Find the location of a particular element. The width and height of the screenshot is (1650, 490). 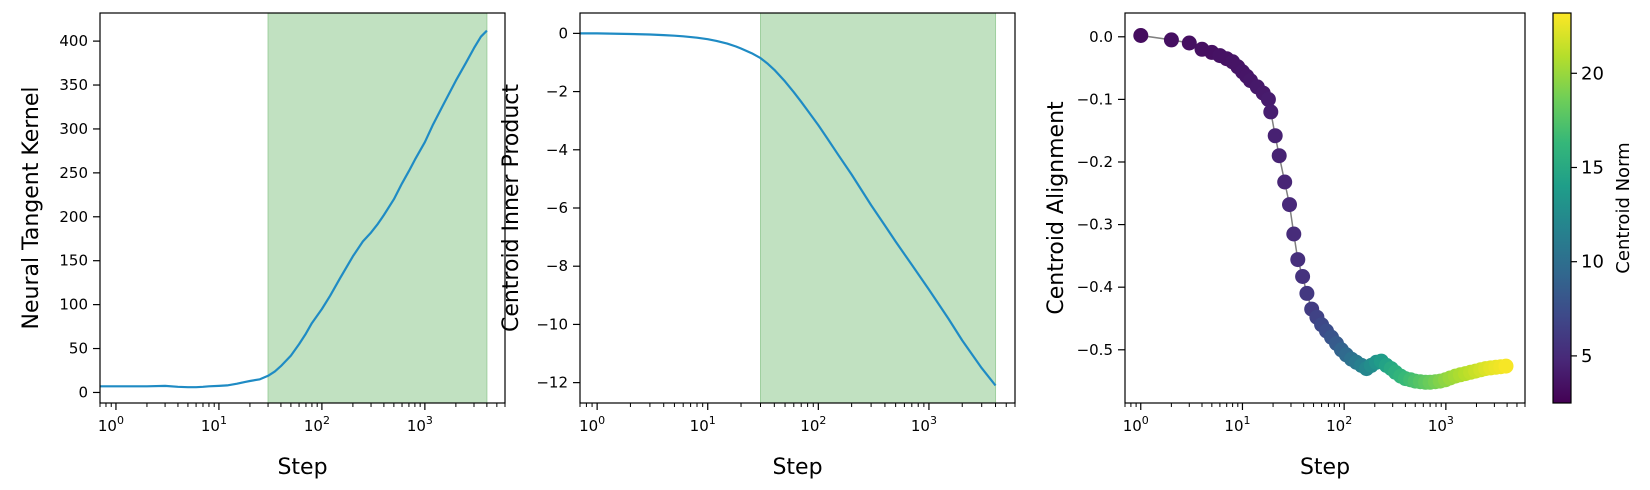

colorbar-tick-label: 20 is located at coordinates (1592, 73).